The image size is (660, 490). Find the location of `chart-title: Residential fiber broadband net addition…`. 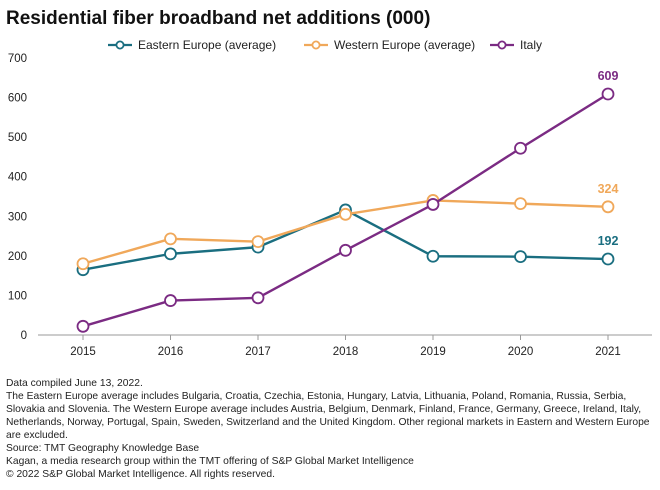

chart-title: Residential fiber broadband net addition… is located at coordinates (218, 18).